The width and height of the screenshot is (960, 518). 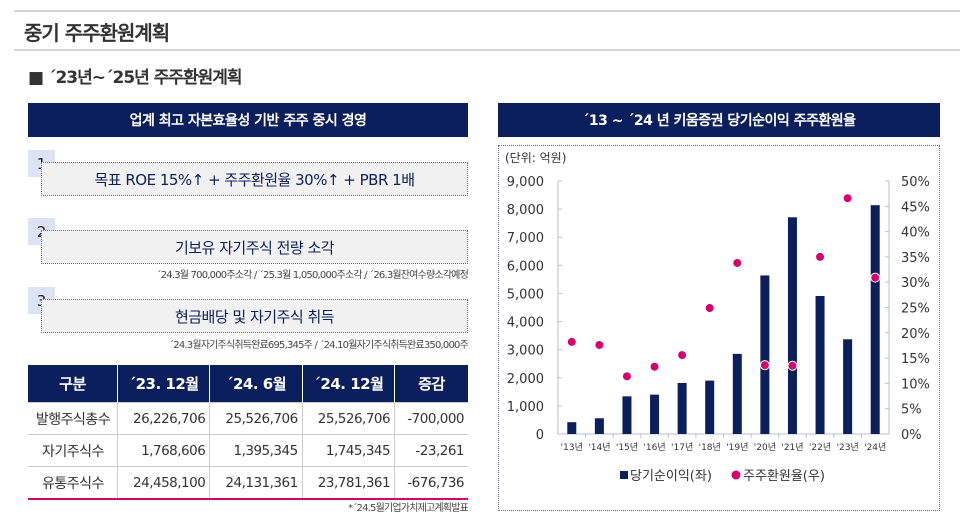 I want to click on left-tick-label: 1,000, so click(x=525, y=407).